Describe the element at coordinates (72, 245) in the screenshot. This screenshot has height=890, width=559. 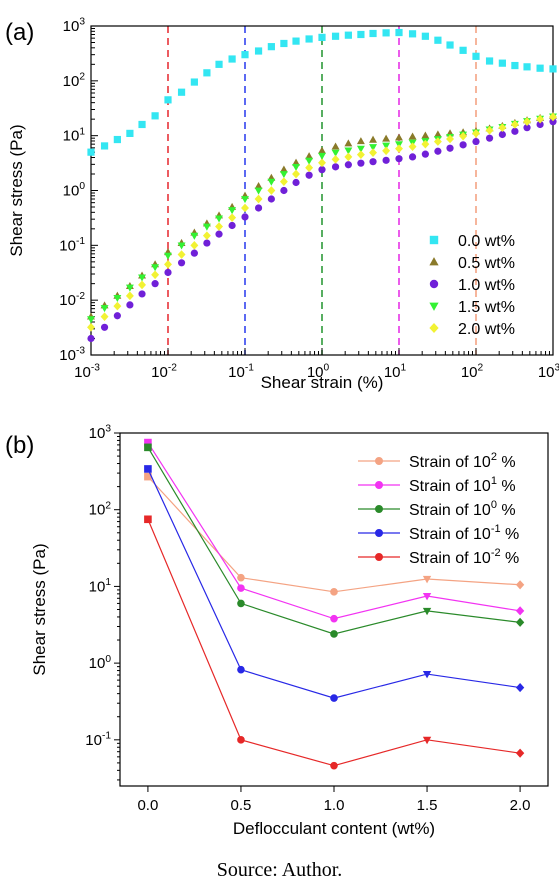
I see `y-tick-label: 10⁻¹` at that location.